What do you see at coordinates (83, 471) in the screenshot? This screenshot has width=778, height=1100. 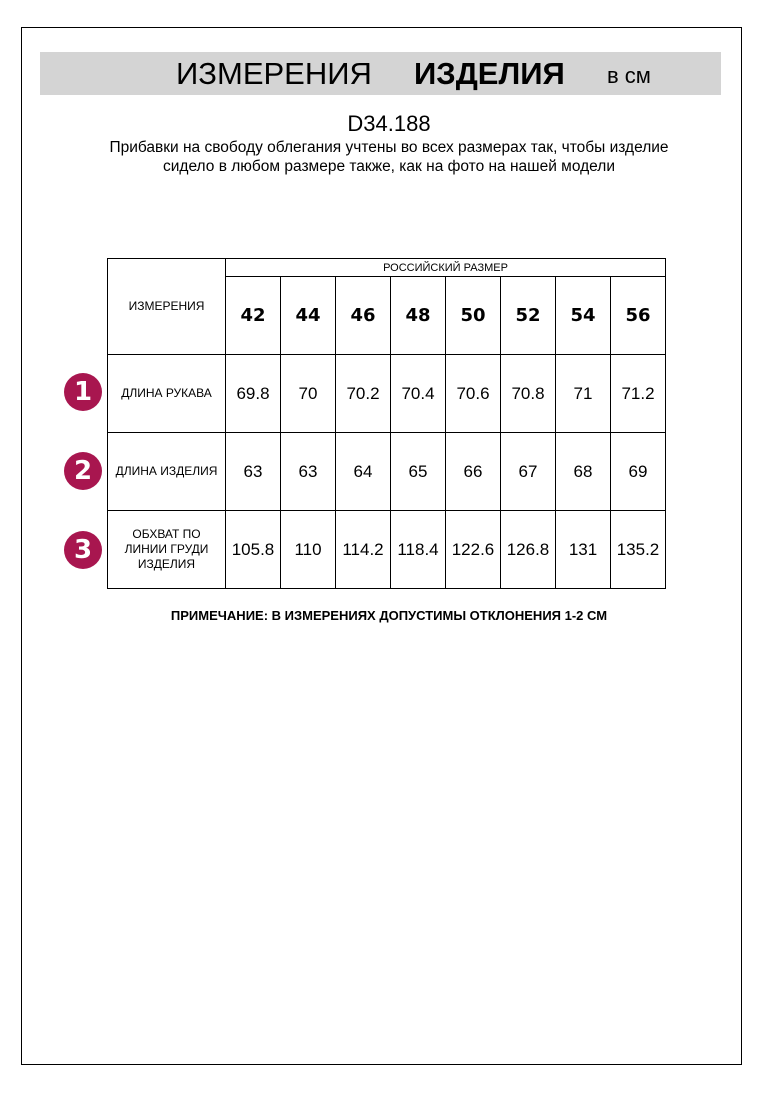 I see `row-number-badge: 2` at bounding box center [83, 471].